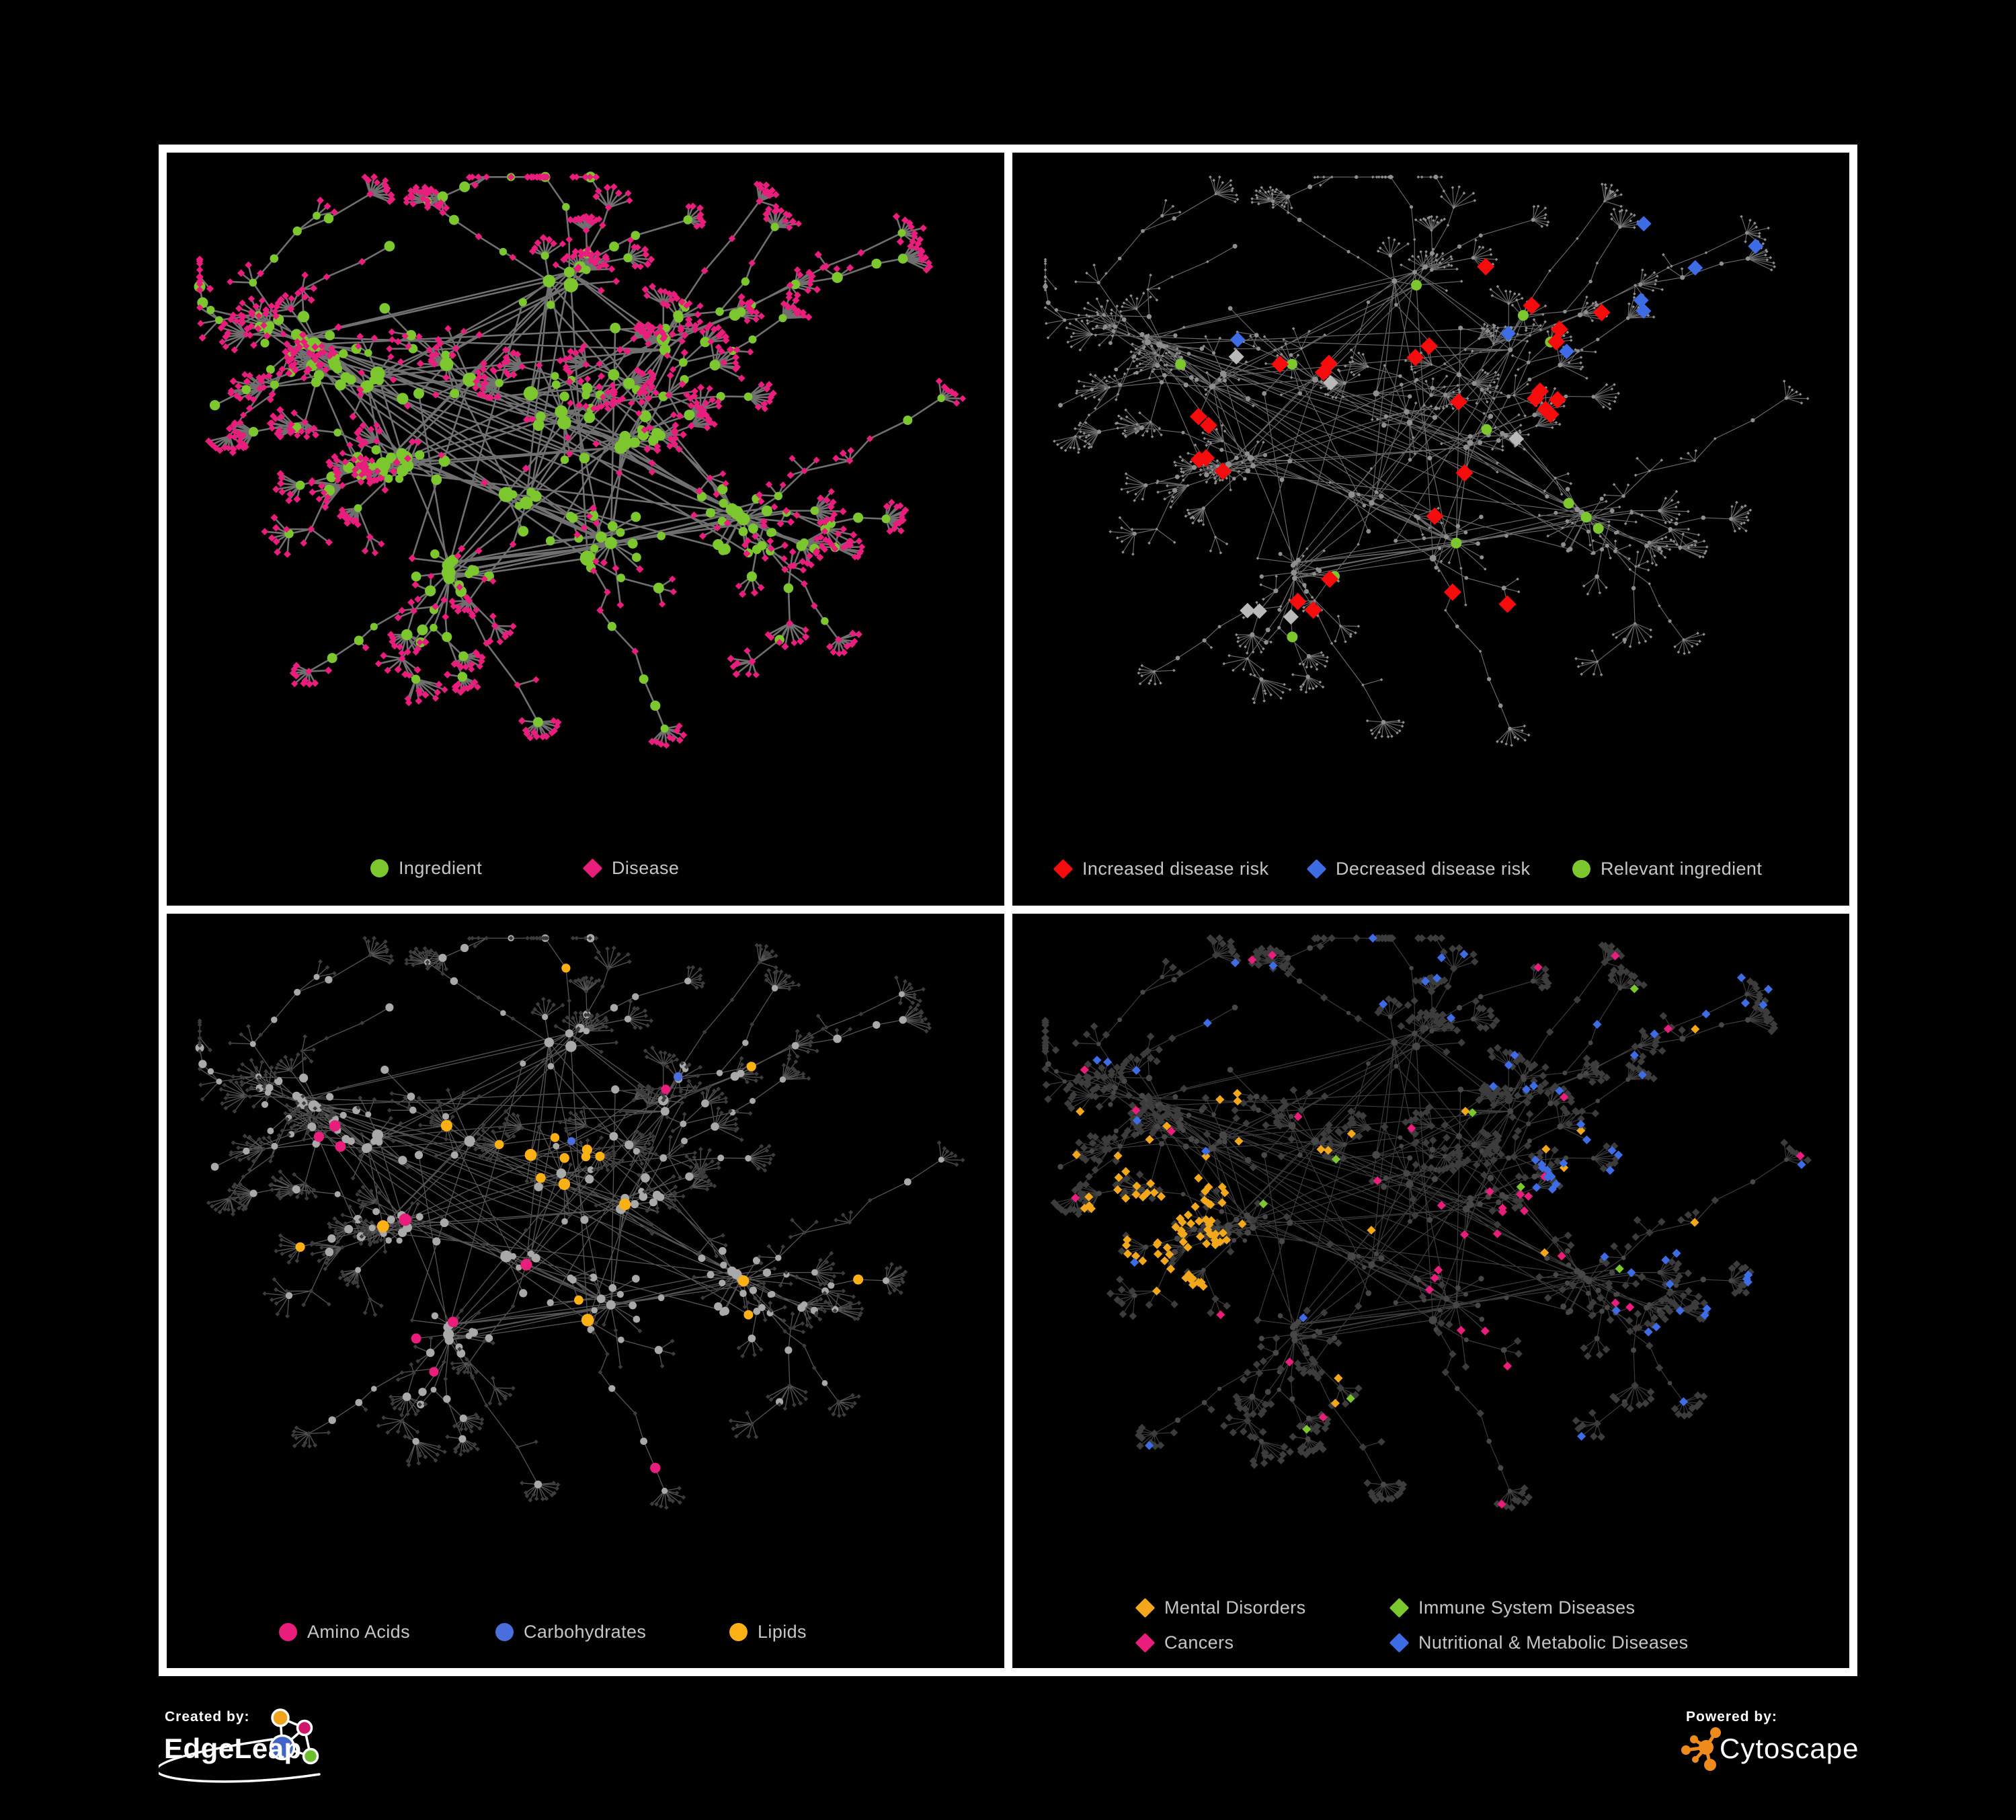 The height and width of the screenshot is (1820, 2016). I want to click on legend-item-nutritional-metabolic-diseases: Nutritional & Metabolic Diseases, so click(1539, 1642).